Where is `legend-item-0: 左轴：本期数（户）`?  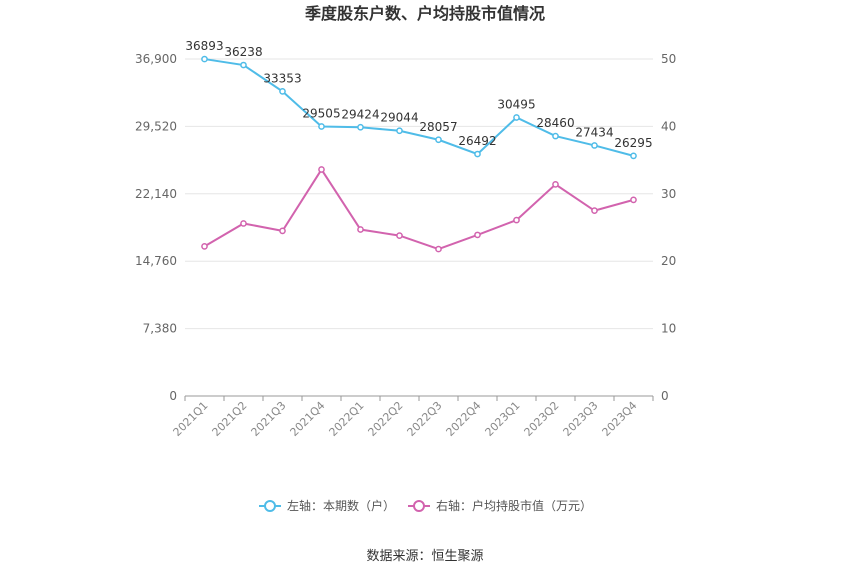
legend-item-0: 左轴：本期数（户） is located at coordinates (327, 505).